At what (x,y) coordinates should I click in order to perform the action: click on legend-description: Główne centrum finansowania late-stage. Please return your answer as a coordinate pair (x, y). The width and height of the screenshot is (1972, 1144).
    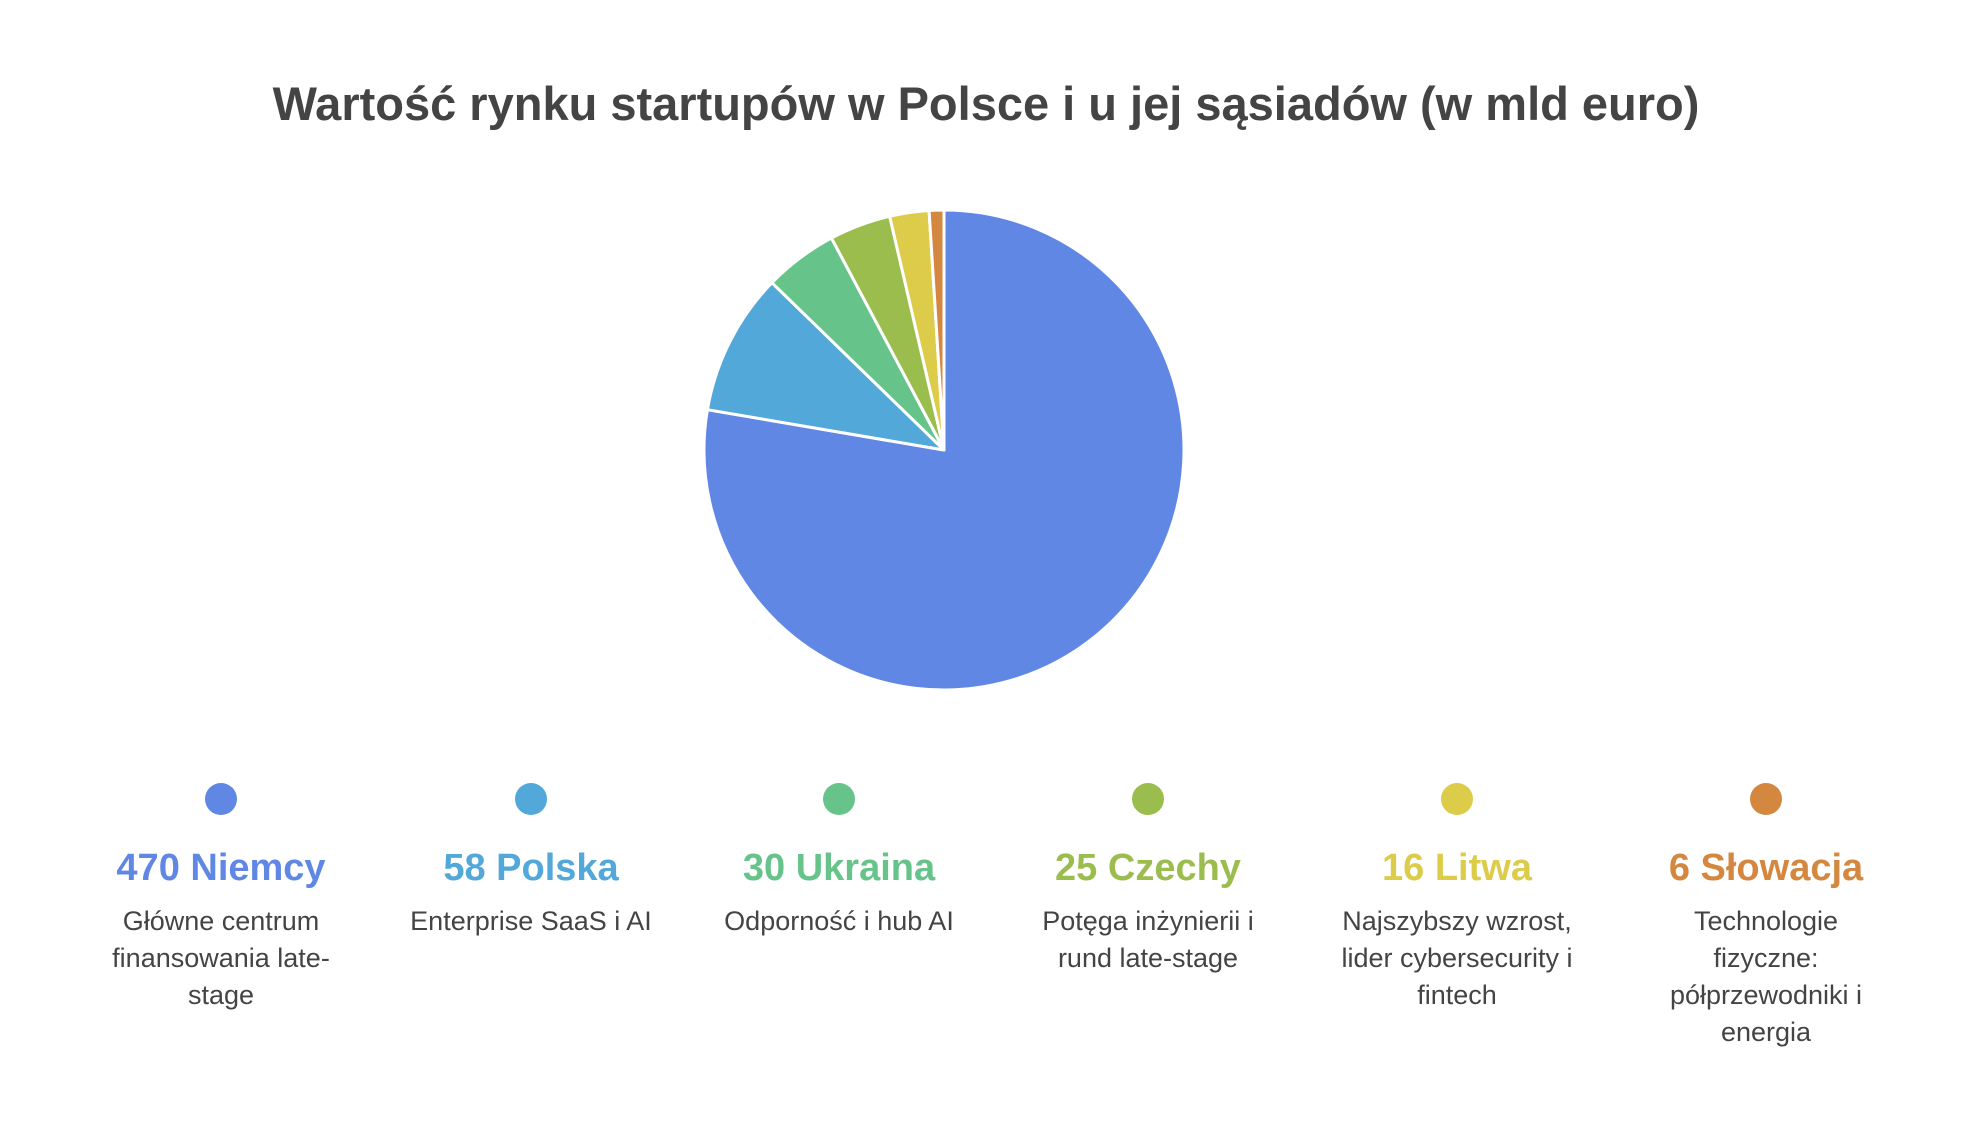
    Looking at the image, I should click on (221, 958).